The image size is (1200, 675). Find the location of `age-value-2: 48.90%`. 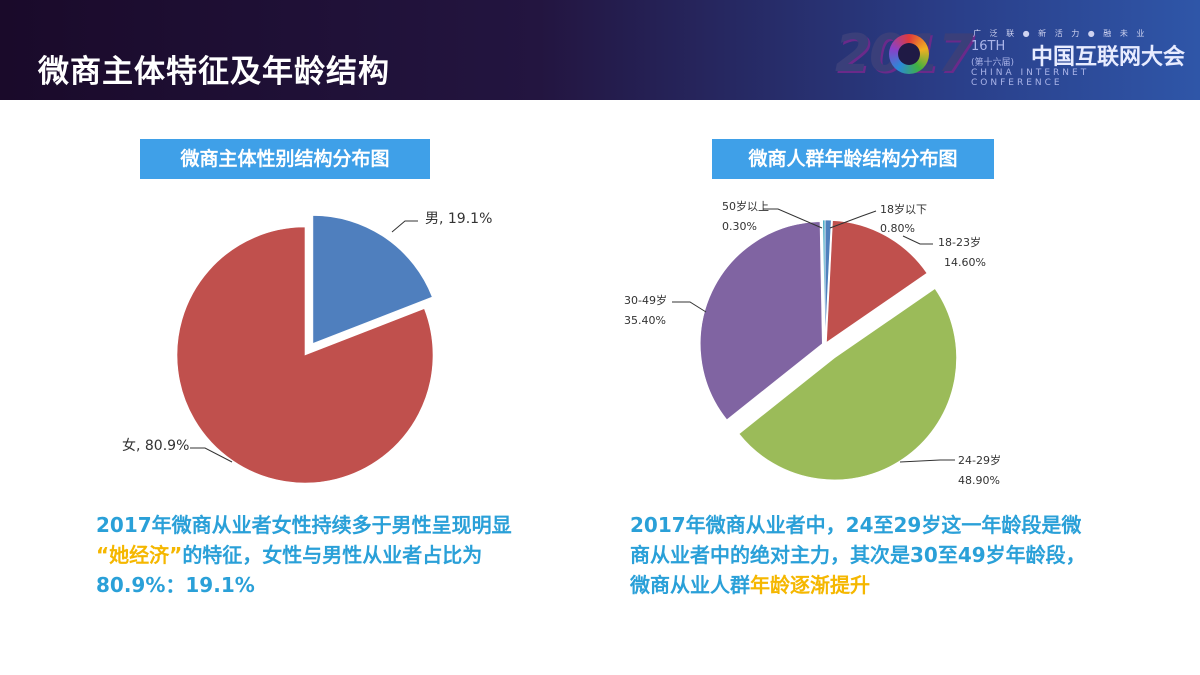

age-value-2: 48.90% is located at coordinates (979, 480).